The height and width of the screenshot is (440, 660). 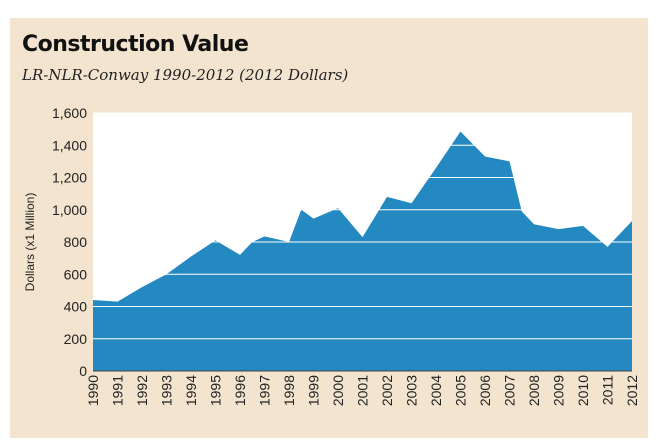 I want to click on x-tick-label: 2007, so click(x=510, y=390).